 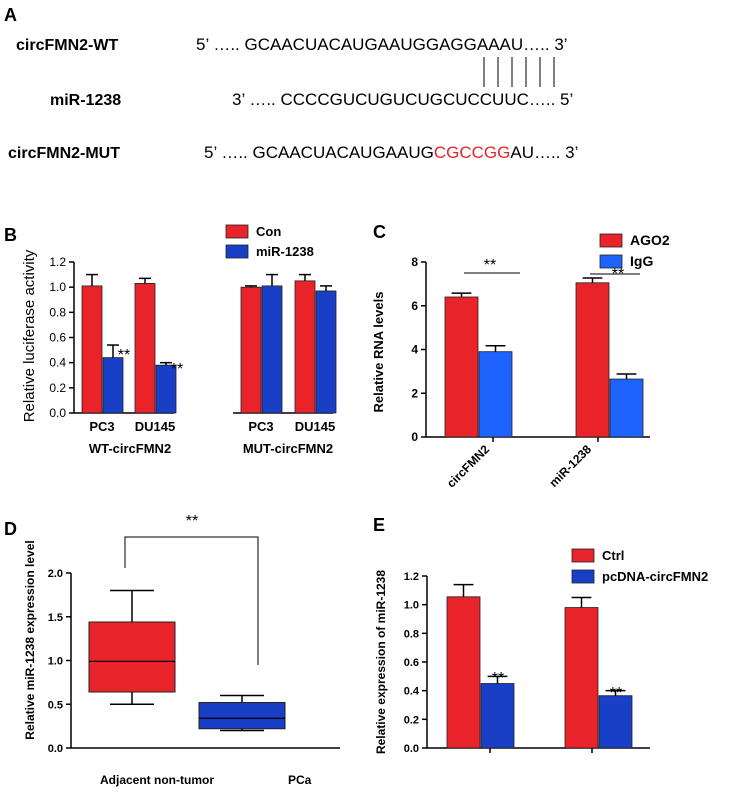 I want to click on group-label: MUT-circFMN2, so click(x=288, y=448).